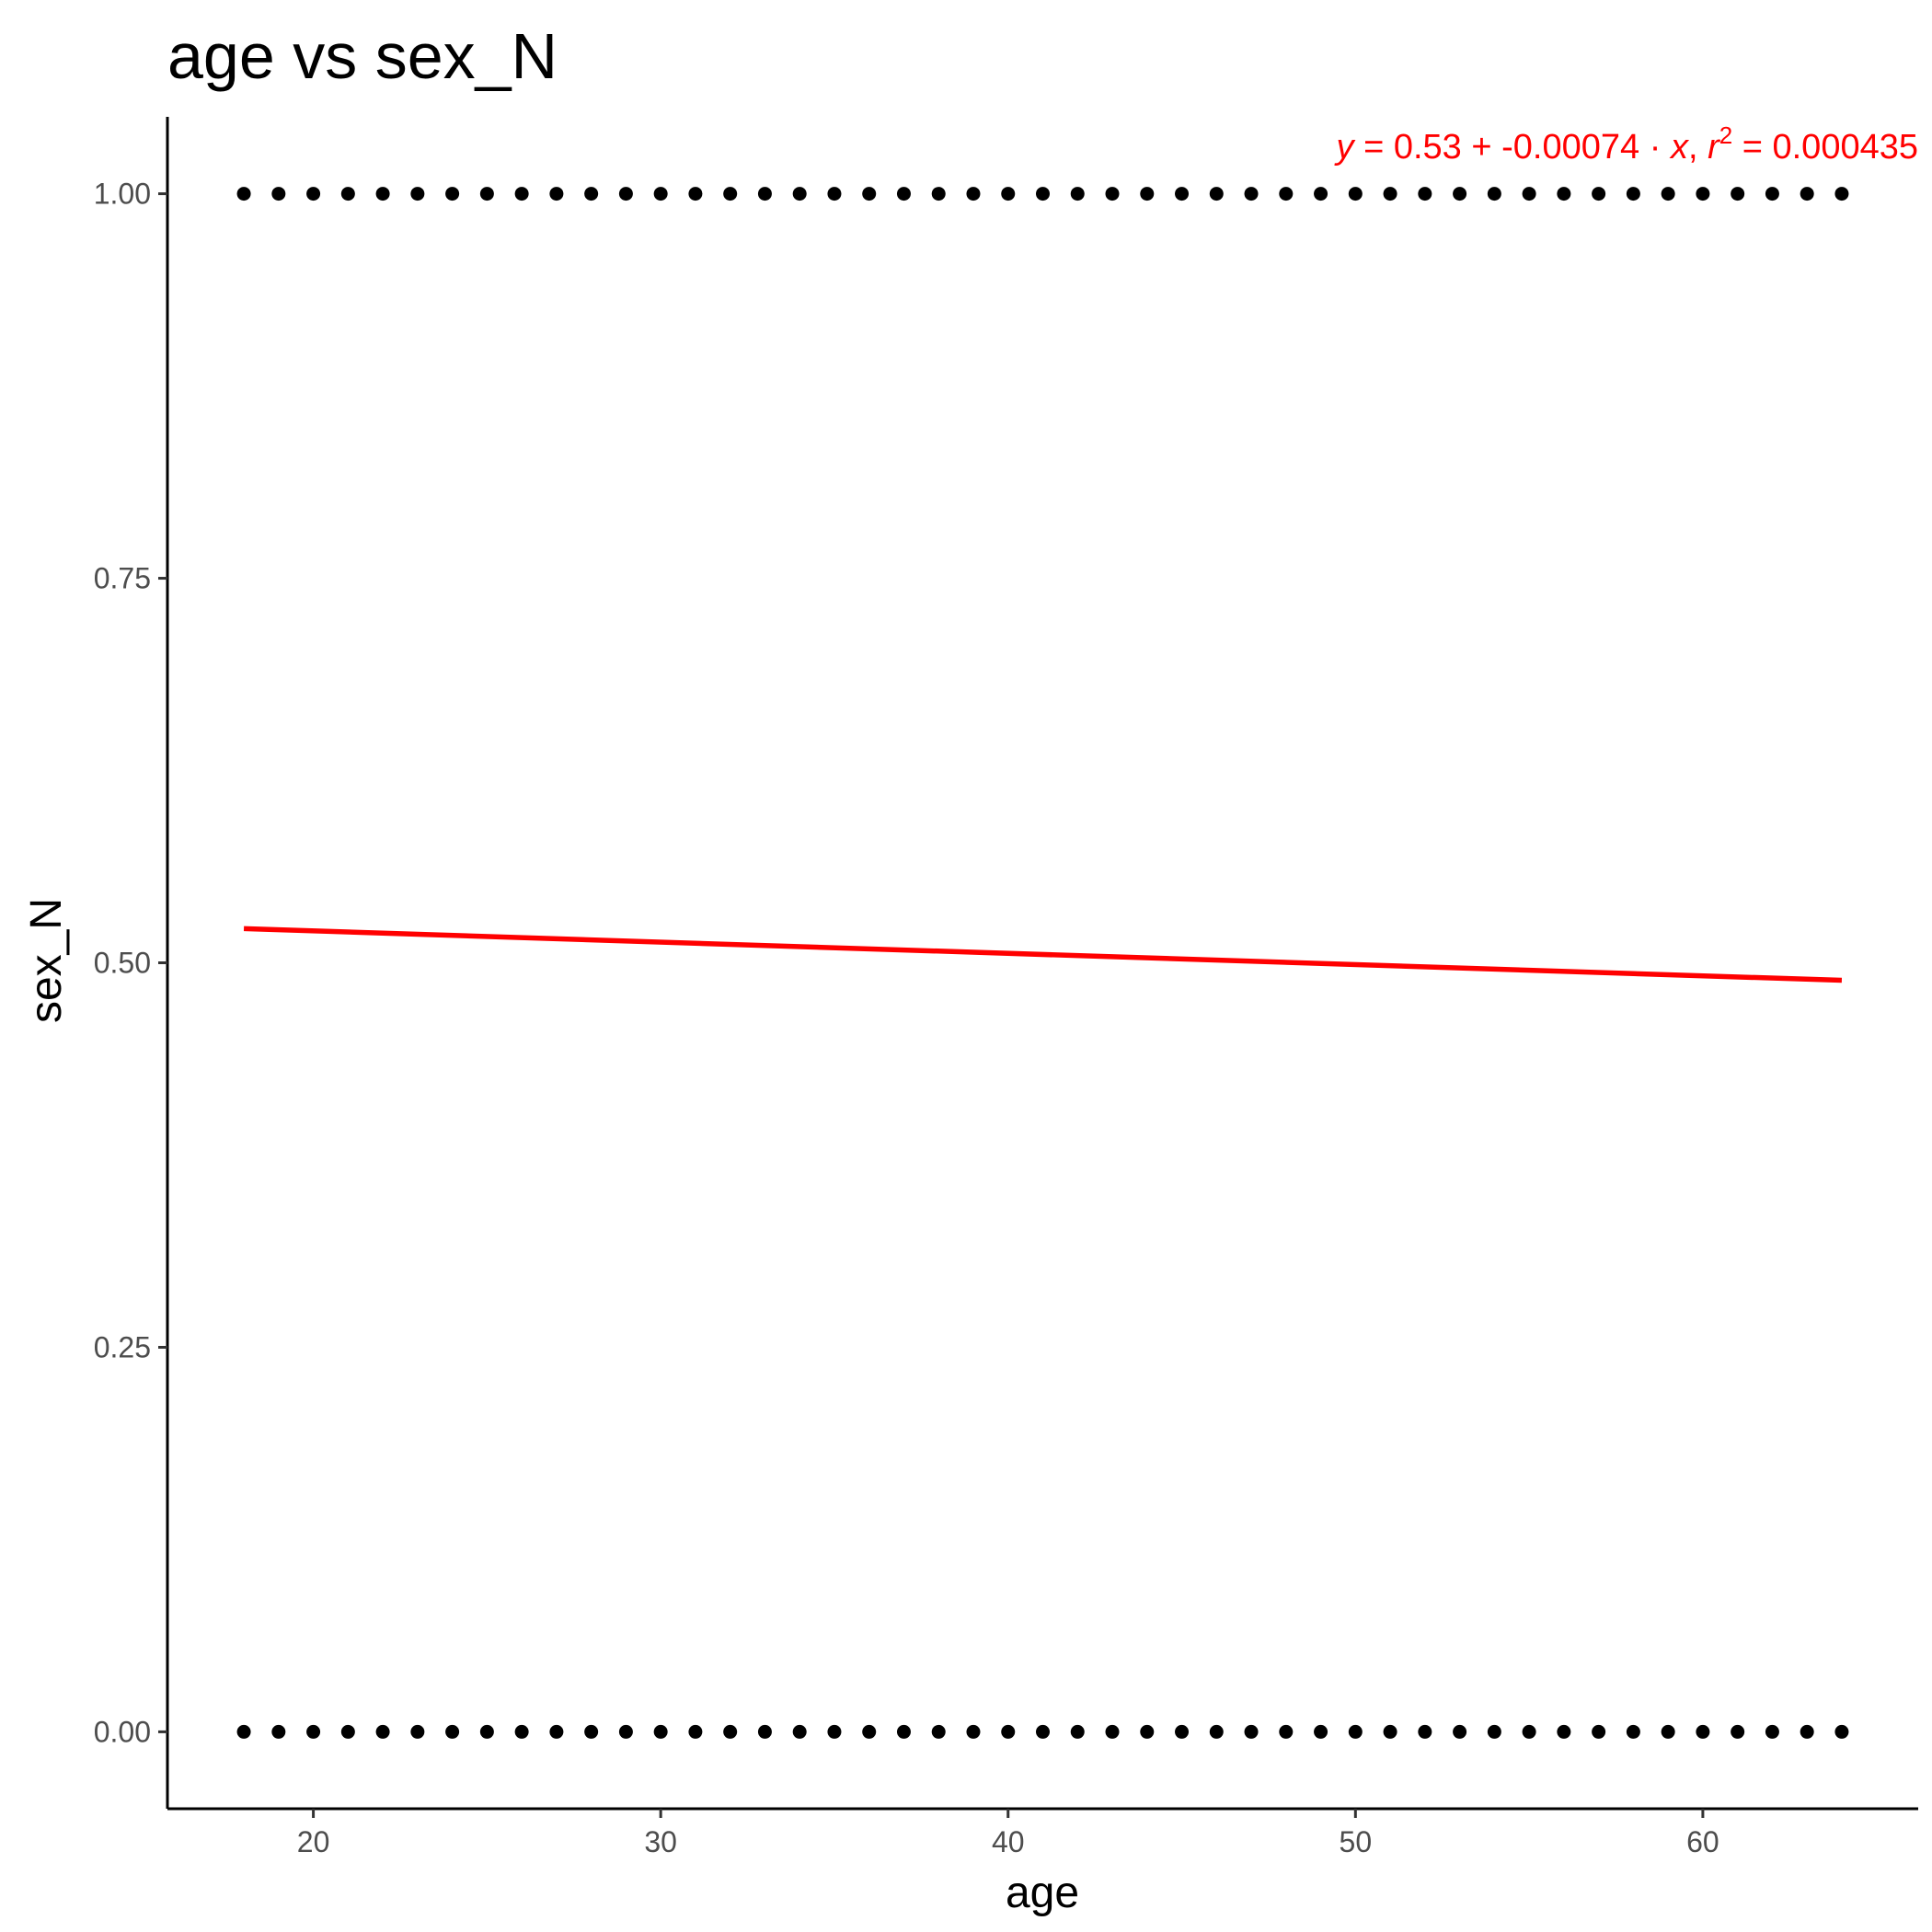  Describe the element at coordinates (660, 1841) in the screenshot. I see `x-tick-label: 30` at that location.